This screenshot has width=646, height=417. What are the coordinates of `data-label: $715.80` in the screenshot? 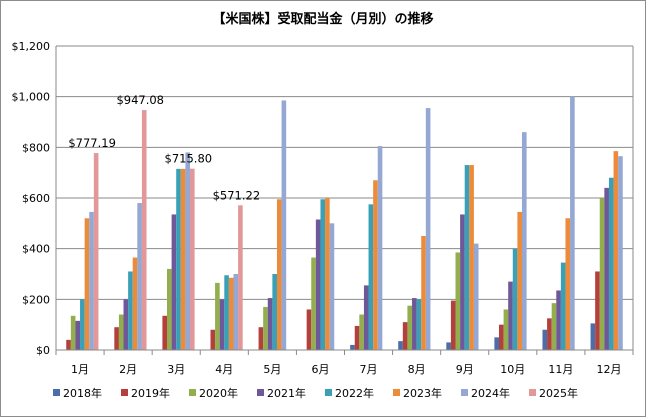 It's located at (189, 159).